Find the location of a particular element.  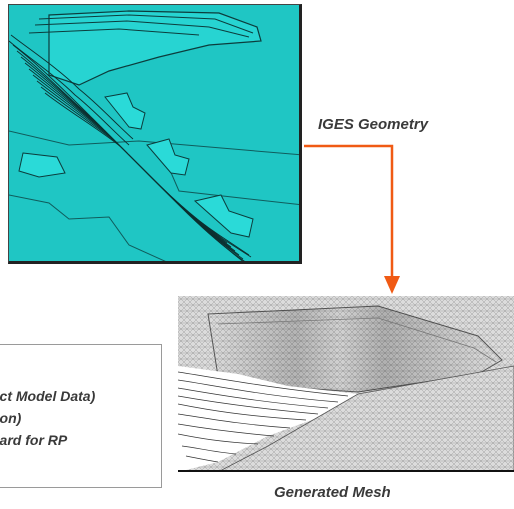

iges-geometry-label: IGES Geometry is located at coordinates (373, 124).